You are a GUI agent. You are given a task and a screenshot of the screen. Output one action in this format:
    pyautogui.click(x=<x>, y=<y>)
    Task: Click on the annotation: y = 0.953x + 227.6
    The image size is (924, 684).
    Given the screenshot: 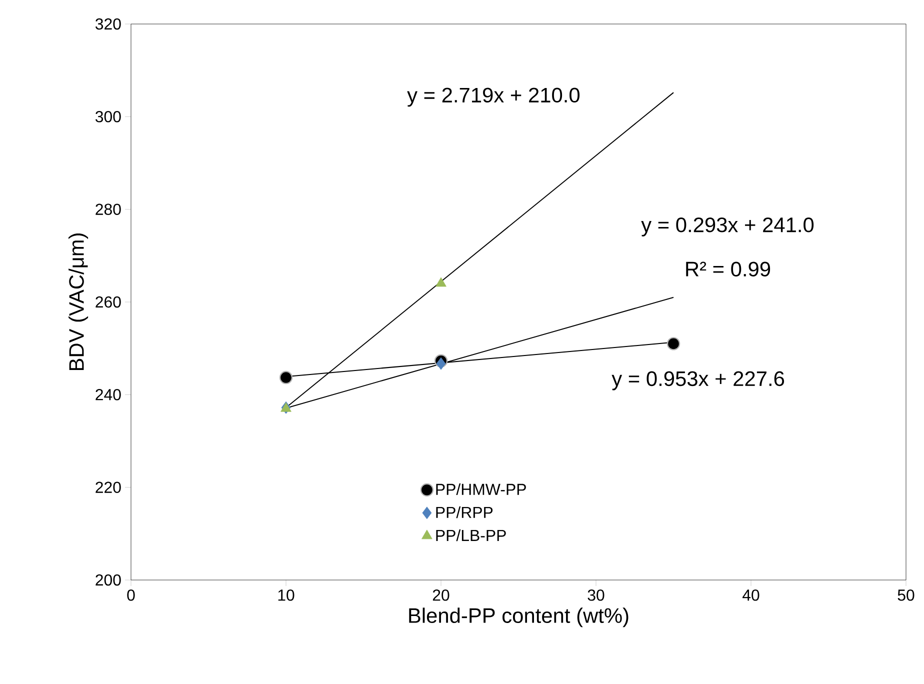 What is the action you would take?
    pyautogui.click(x=698, y=380)
    